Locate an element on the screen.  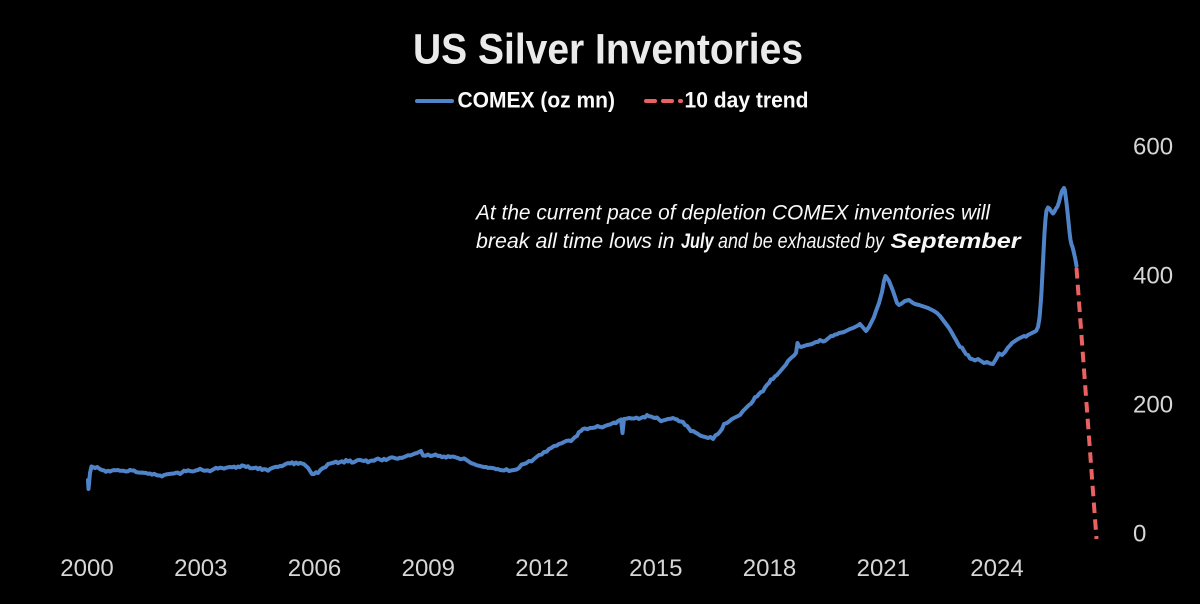
svg-text: 200 is located at coordinates (1153, 405).